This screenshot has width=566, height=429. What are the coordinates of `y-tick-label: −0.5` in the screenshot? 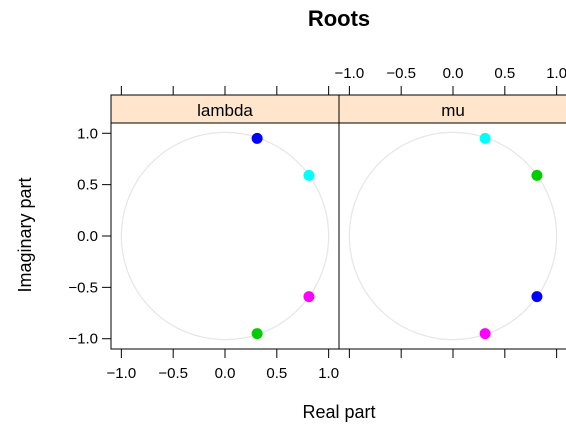 It's located at (83, 287).